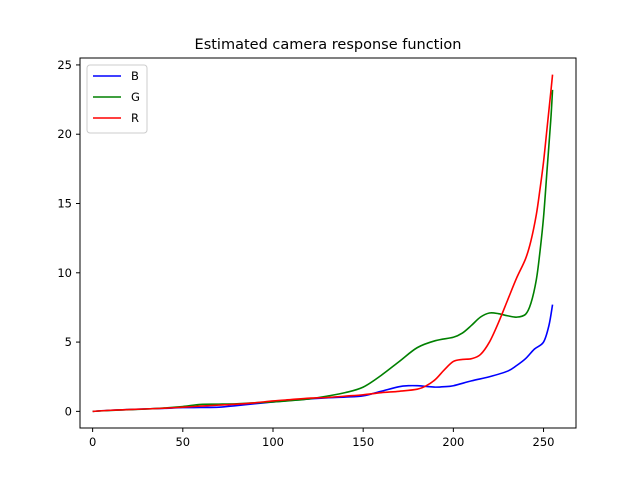 This screenshot has width=640, height=484. What do you see at coordinates (135, 76) in the screenshot?
I see `legend-label-B: B` at bounding box center [135, 76].